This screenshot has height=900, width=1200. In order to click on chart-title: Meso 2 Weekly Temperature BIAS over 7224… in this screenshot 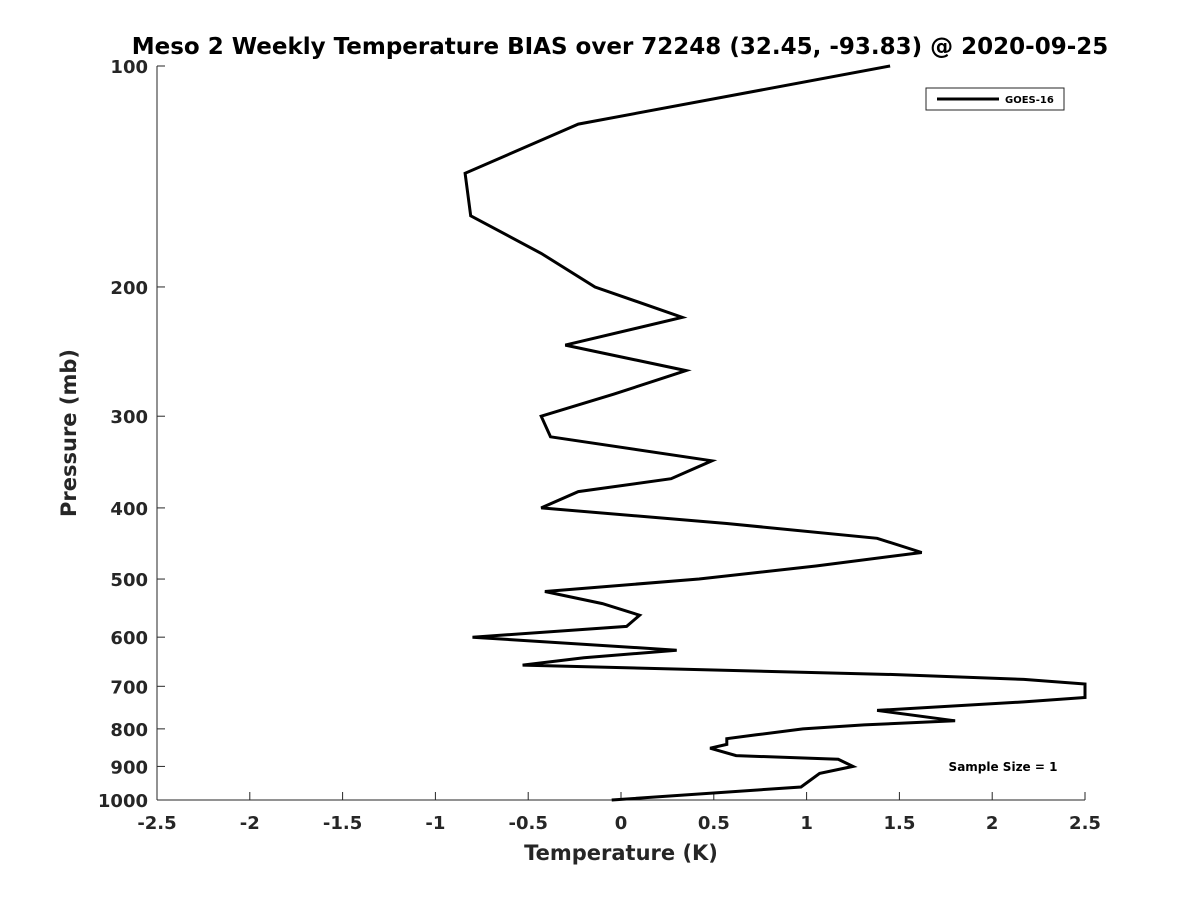, I will do `click(620, 47)`.